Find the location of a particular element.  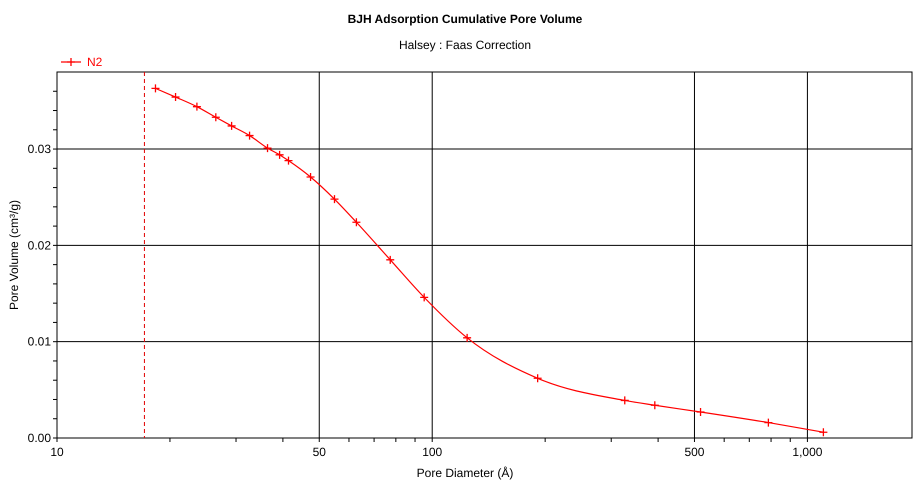

x-tick-label: 100 is located at coordinates (432, 452).